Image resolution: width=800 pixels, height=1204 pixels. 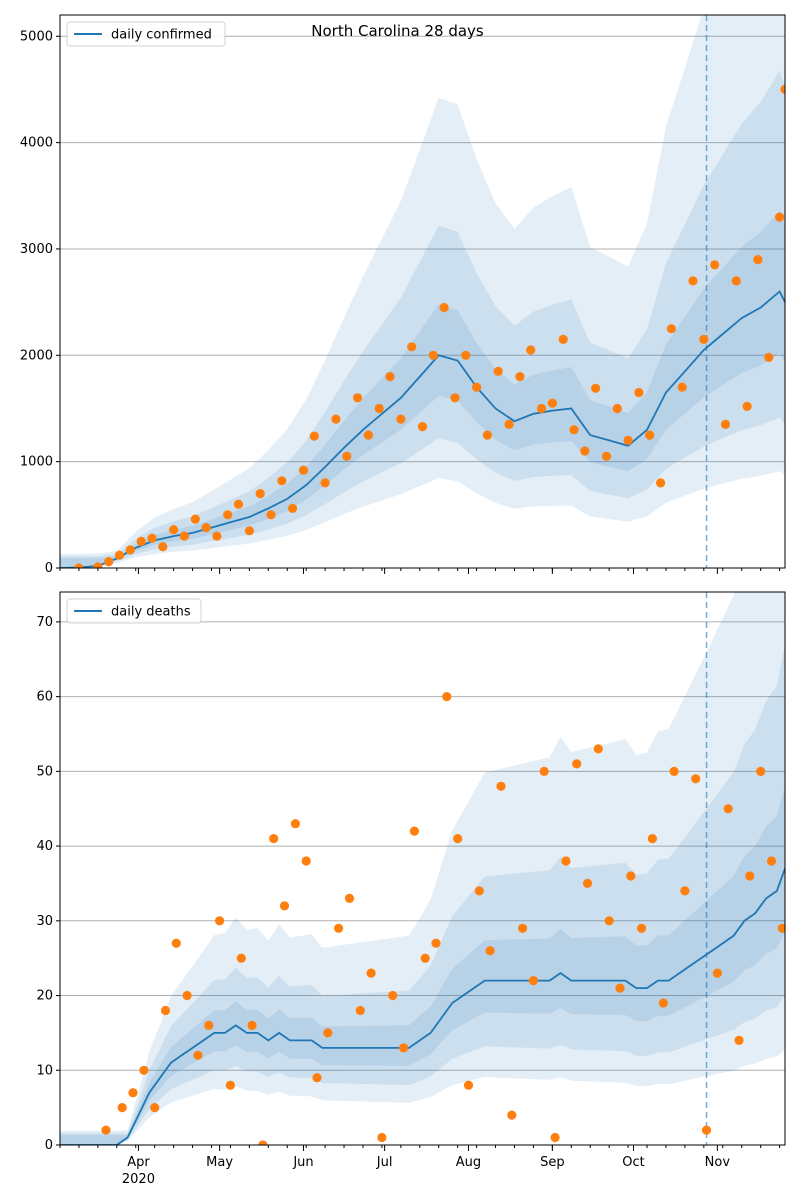 What do you see at coordinates (49, 568) in the screenshot?
I see `y-tick-label: 0` at bounding box center [49, 568].